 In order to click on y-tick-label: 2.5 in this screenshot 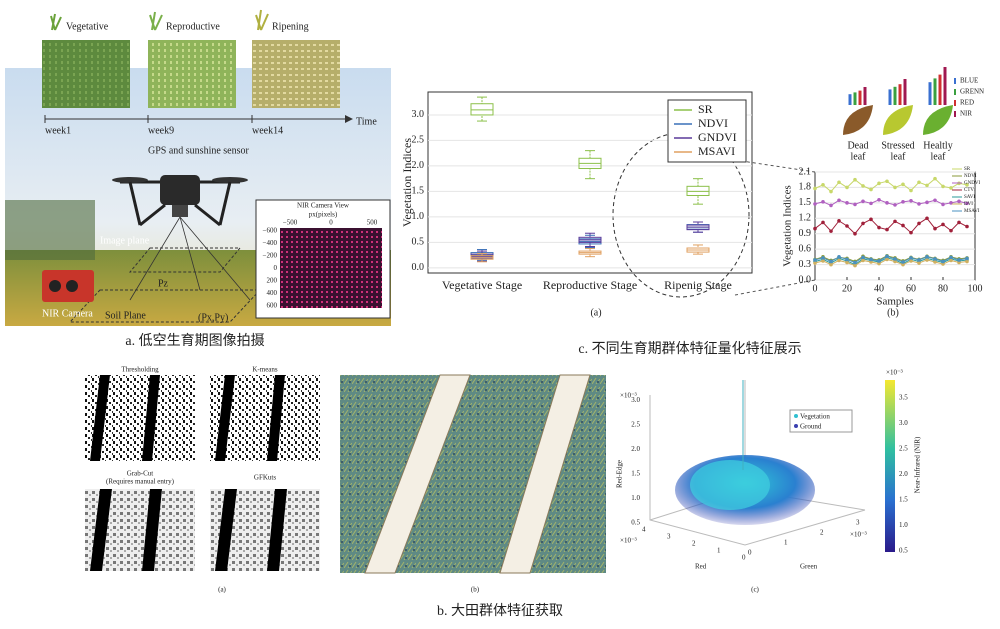, I will do `click(418, 140)`.